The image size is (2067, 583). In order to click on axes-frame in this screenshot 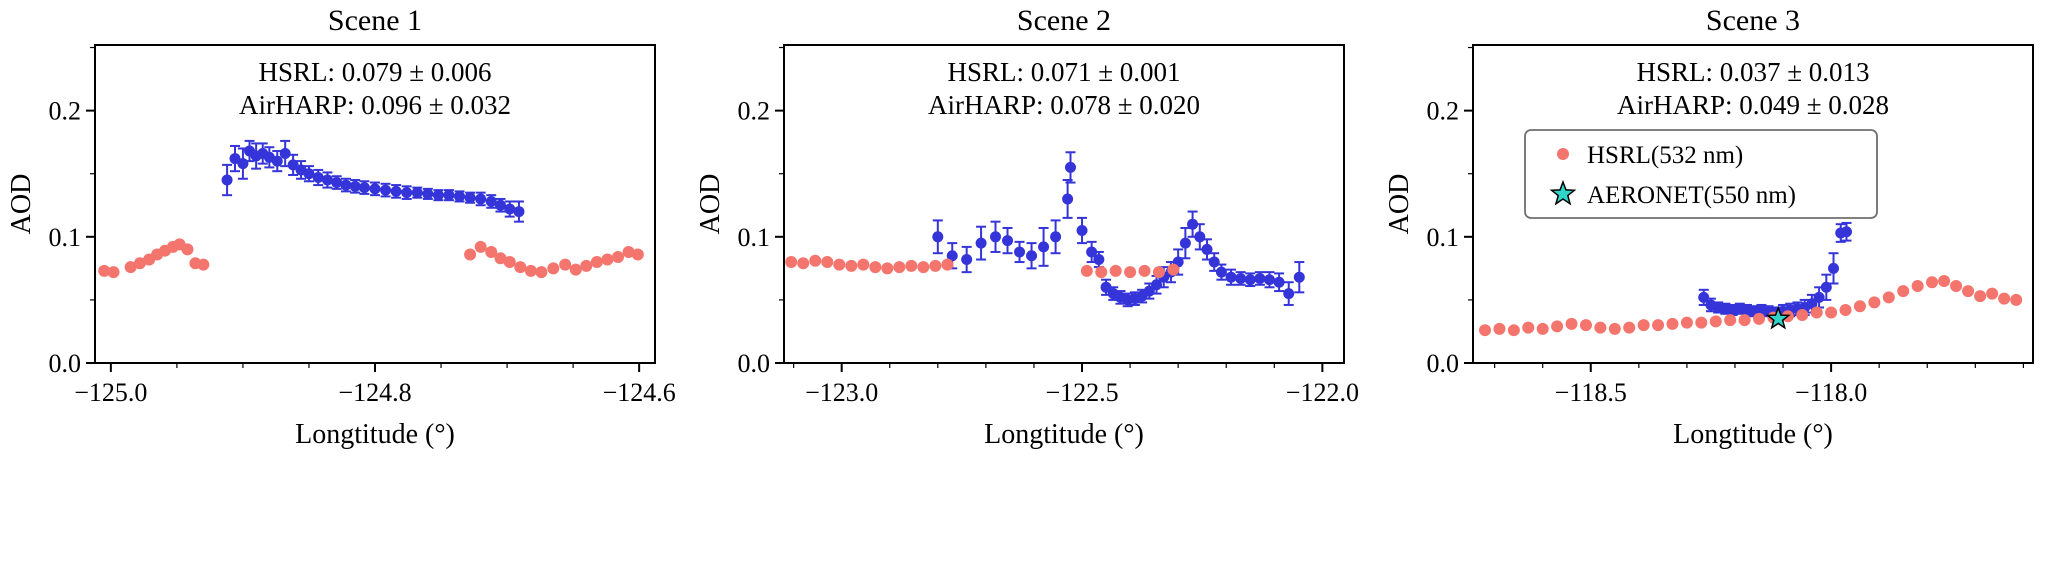, I will do `click(1753, 204)`.